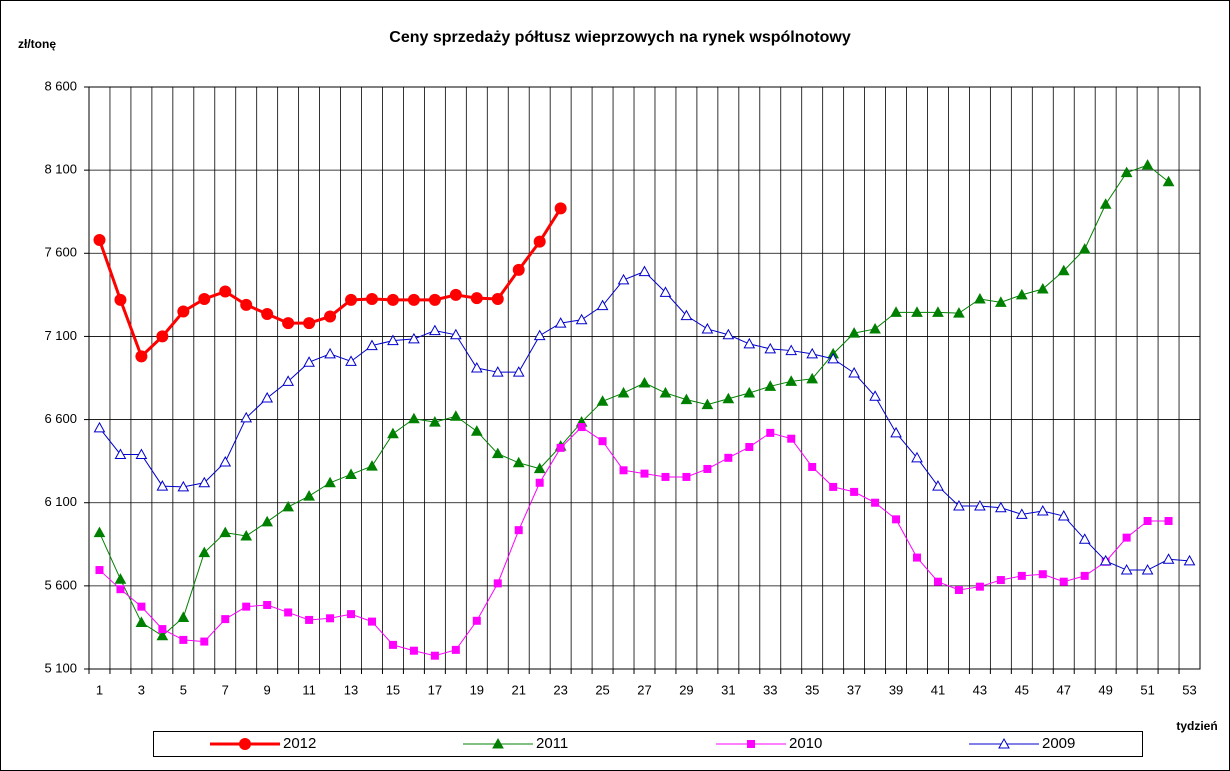 The width and height of the screenshot is (1230, 771). Describe the element at coordinates (351, 689) in the screenshot. I see `x-tick-label: 13` at that location.